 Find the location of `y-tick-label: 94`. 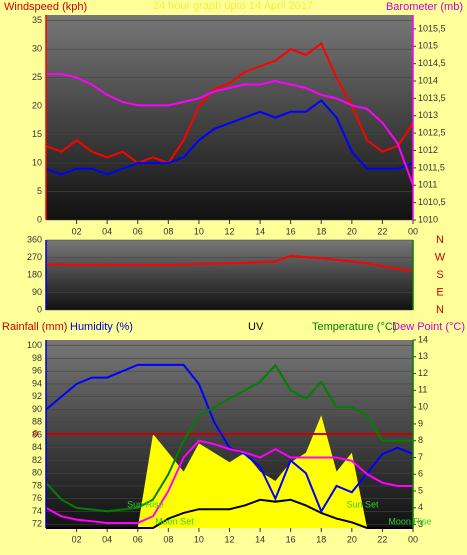

y-tick-label: 94 is located at coordinates (37, 383).